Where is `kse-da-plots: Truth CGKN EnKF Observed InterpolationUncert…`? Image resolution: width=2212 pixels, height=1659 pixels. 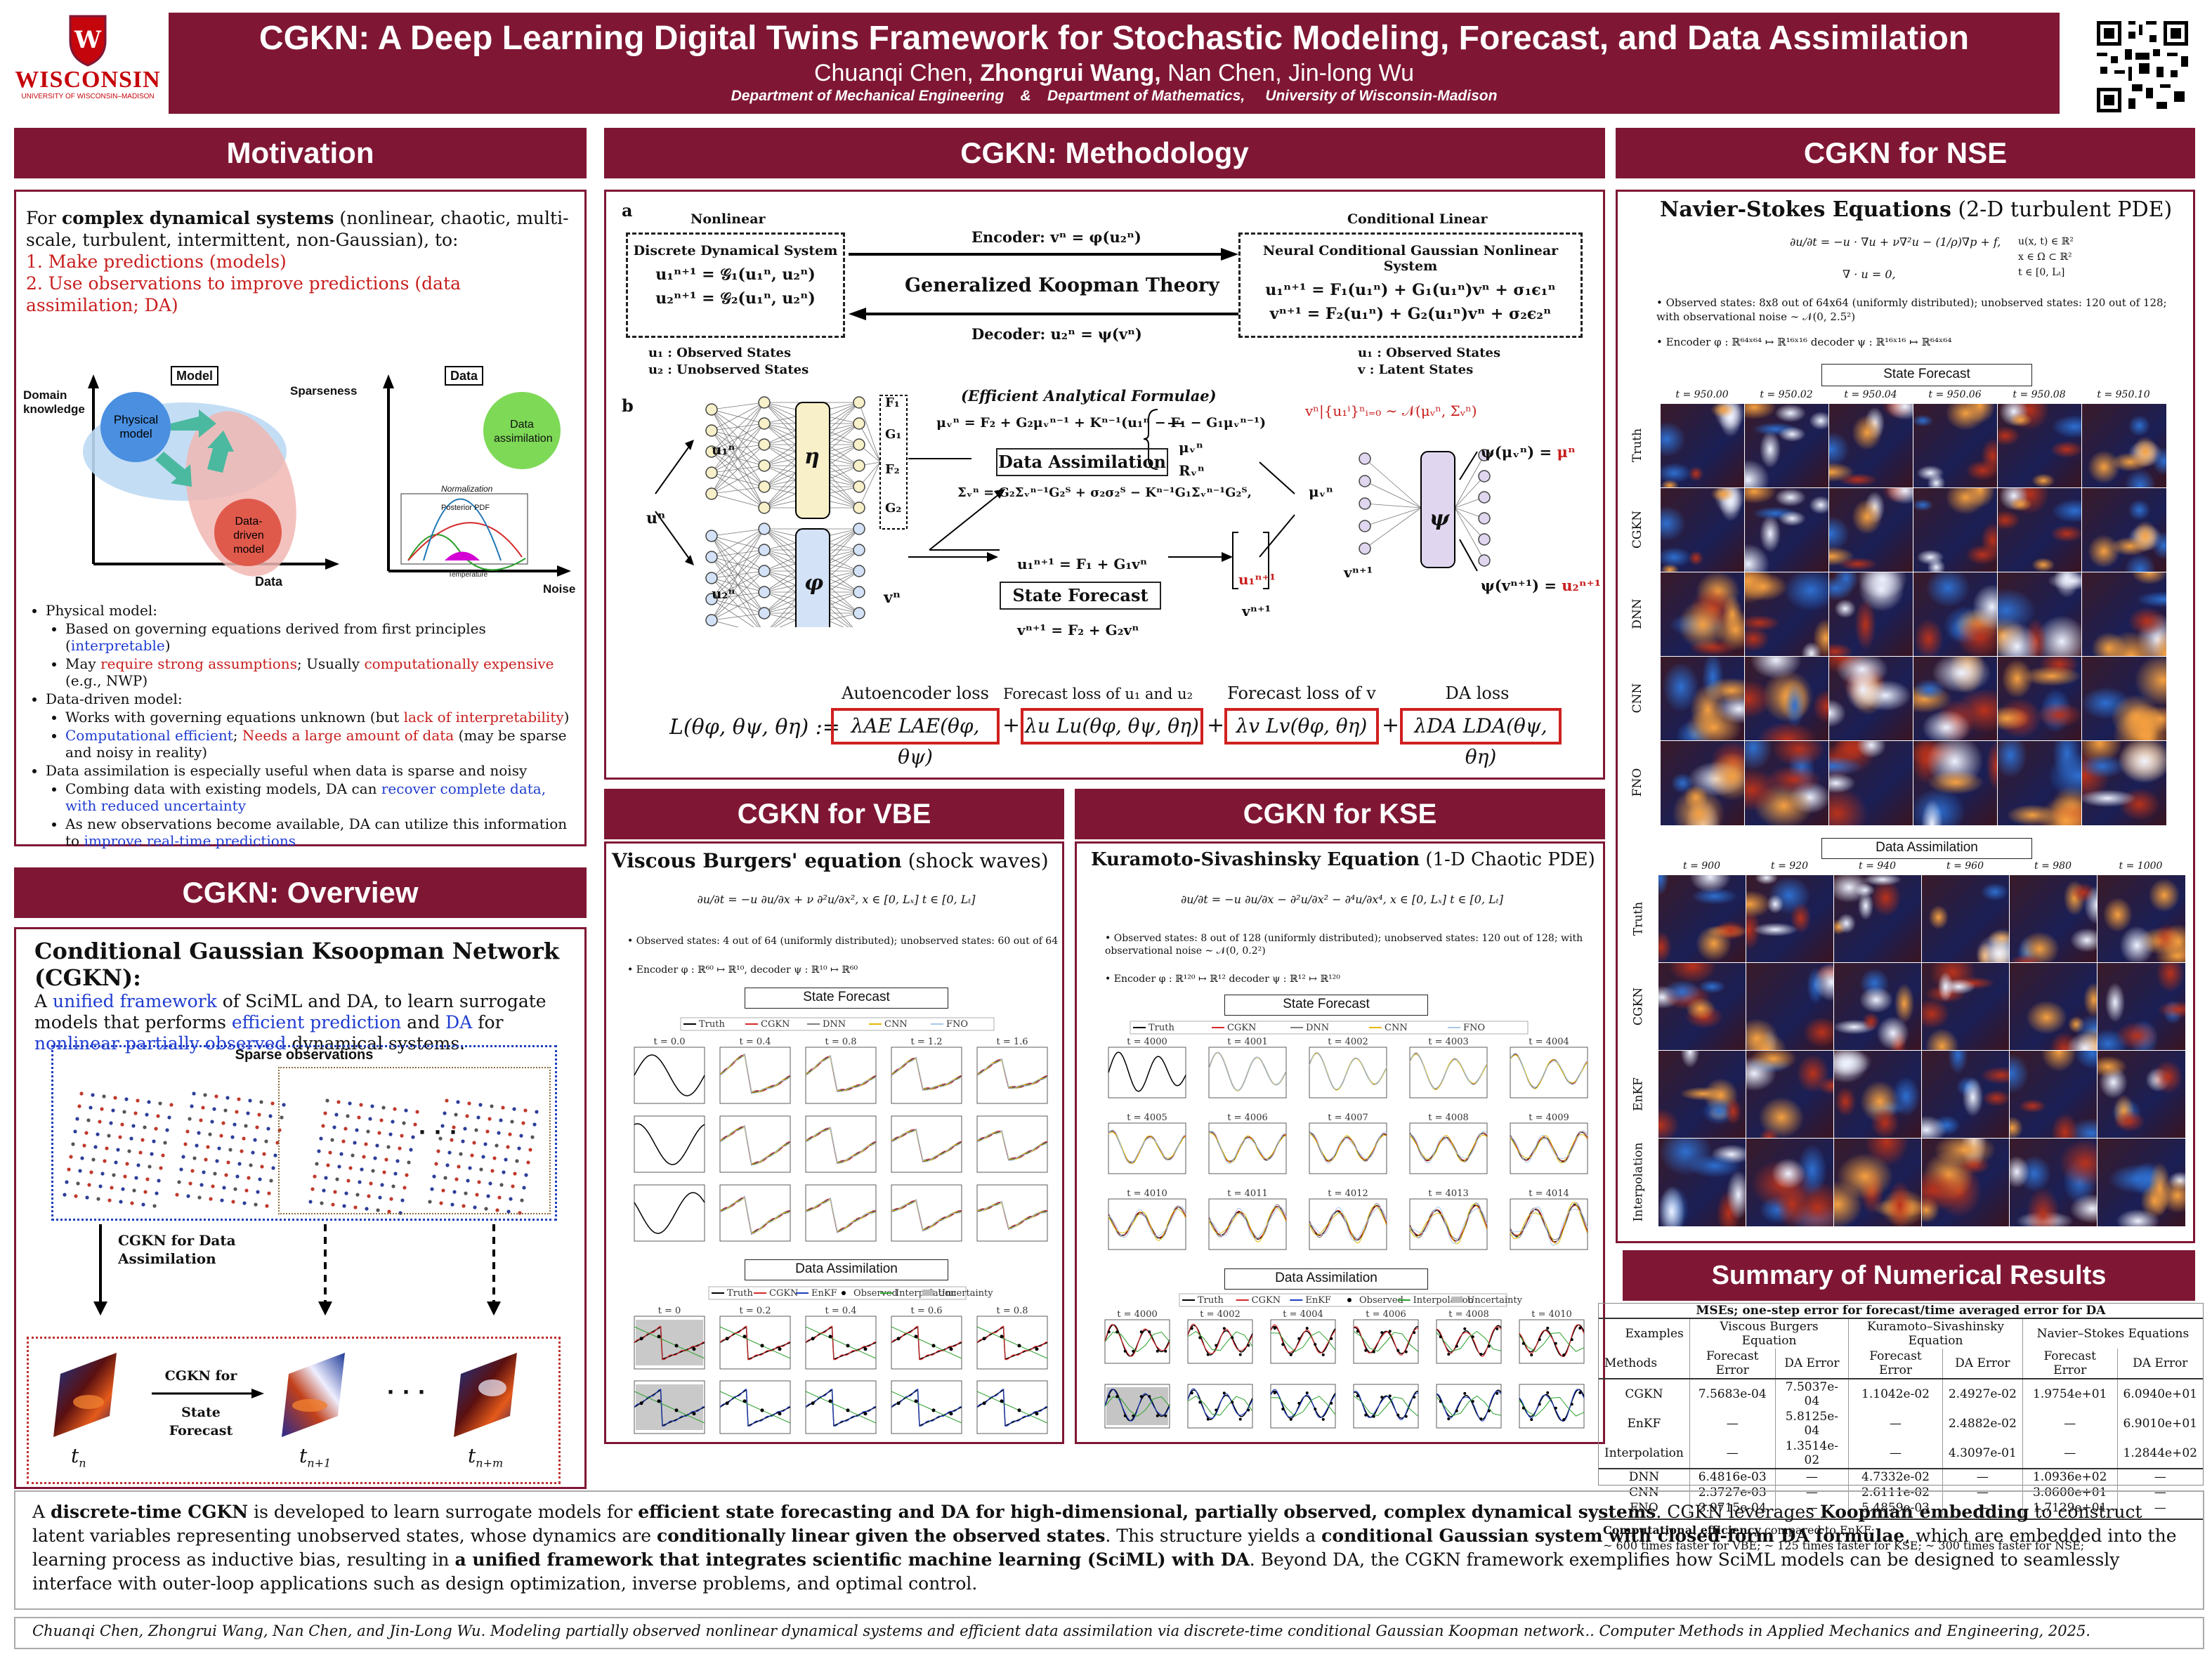 kse-da-plots: Truth CGKN EnKF Observed InterpolationUncert… is located at coordinates (1344, 1361).